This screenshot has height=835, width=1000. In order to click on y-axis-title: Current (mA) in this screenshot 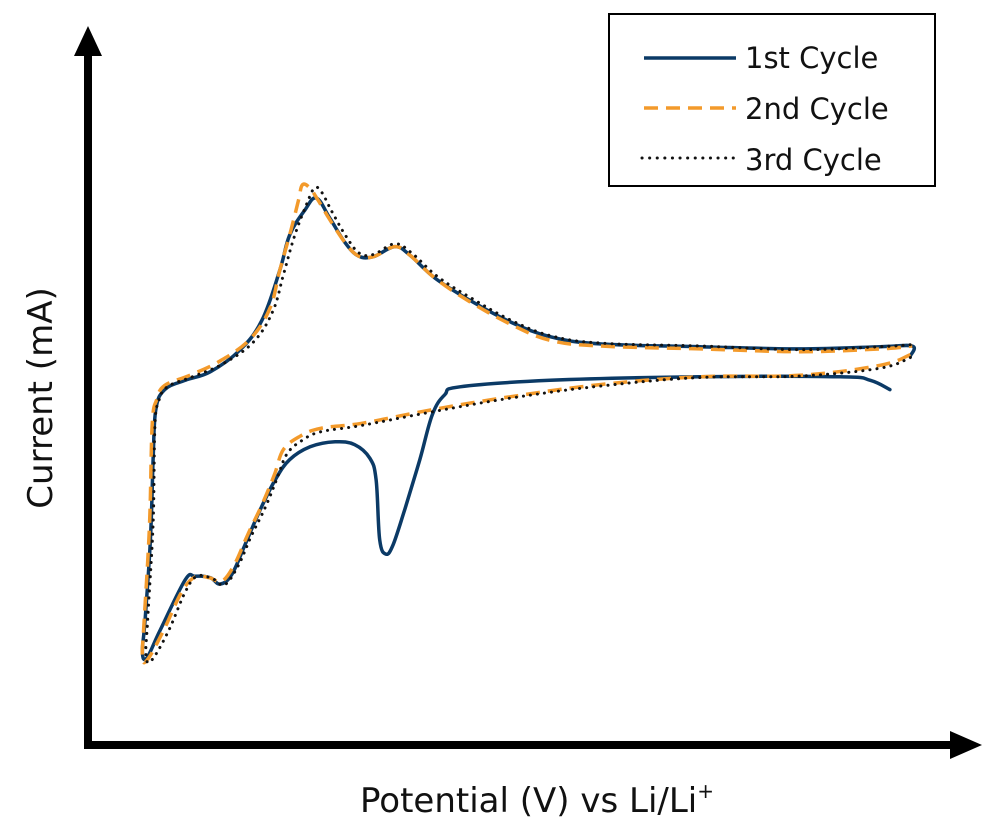, I will do `click(41, 397)`.